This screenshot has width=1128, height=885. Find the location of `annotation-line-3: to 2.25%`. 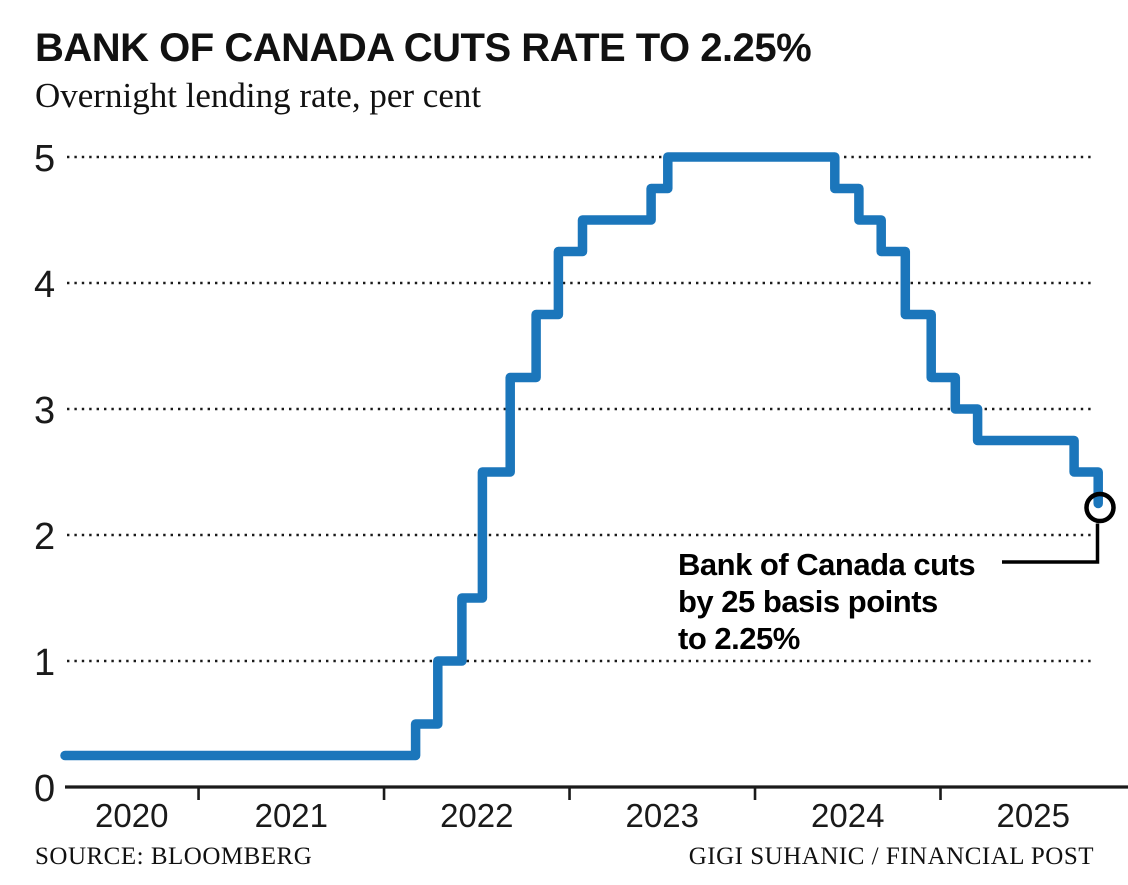

annotation-line-3: to 2.25% is located at coordinates (739, 638).